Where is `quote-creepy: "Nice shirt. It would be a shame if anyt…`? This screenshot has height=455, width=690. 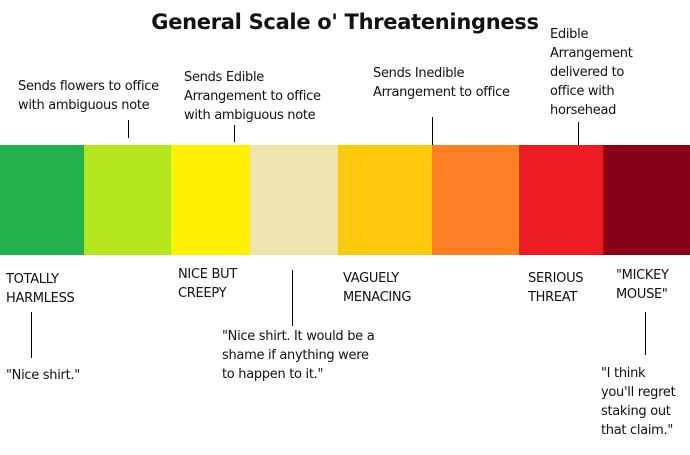 quote-creepy: "Nice shirt. It would be a shame if anyt… is located at coordinates (298, 355).